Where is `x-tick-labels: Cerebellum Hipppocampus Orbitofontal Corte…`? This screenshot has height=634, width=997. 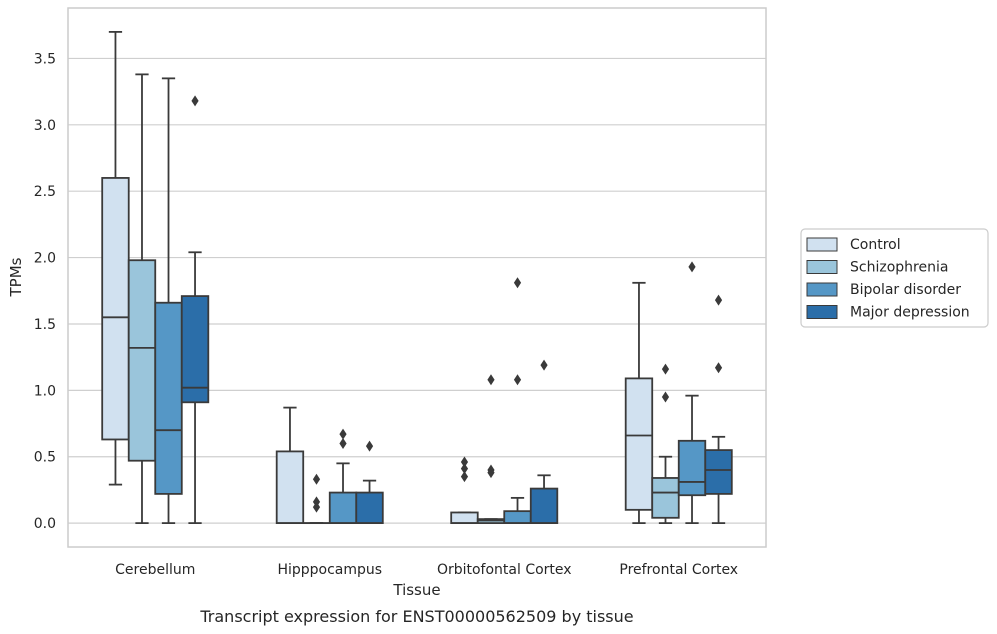
x-tick-labels: Cerebellum Hipppocampus Orbitofontal Corte… is located at coordinates (426, 570).